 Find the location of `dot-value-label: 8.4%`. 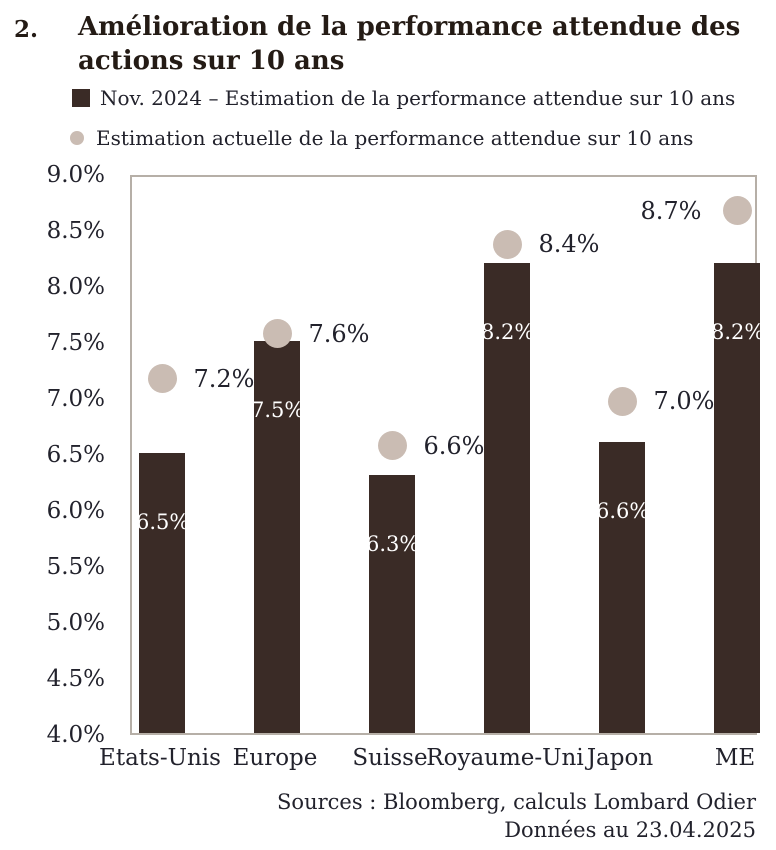

dot-value-label: 8.4% is located at coordinates (569, 244).